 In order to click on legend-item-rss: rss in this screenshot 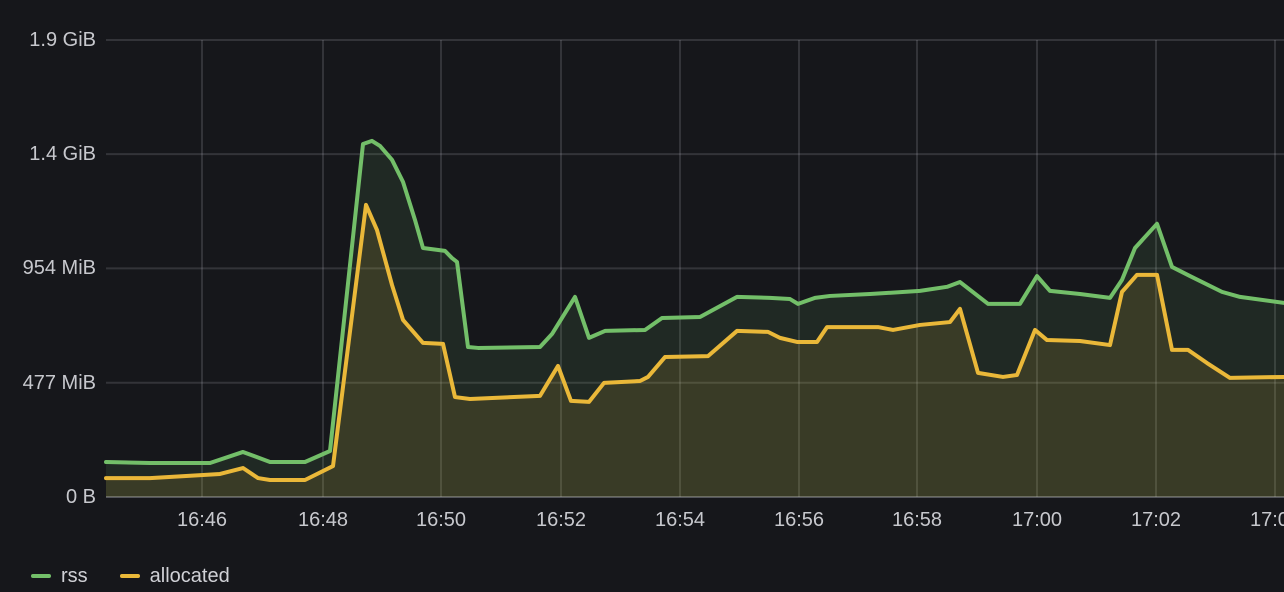, I will do `click(59, 576)`.